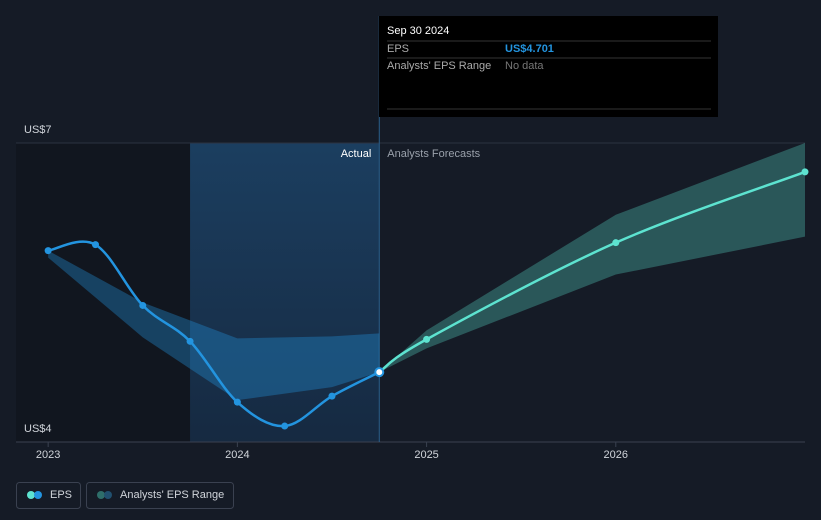 The height and width of the screenshot is (520, 821). What do you see at coordinates (433, 154) in the screenshot?
I see `divider-label: Analysts Forecasts` at bounding box center [433, 154].